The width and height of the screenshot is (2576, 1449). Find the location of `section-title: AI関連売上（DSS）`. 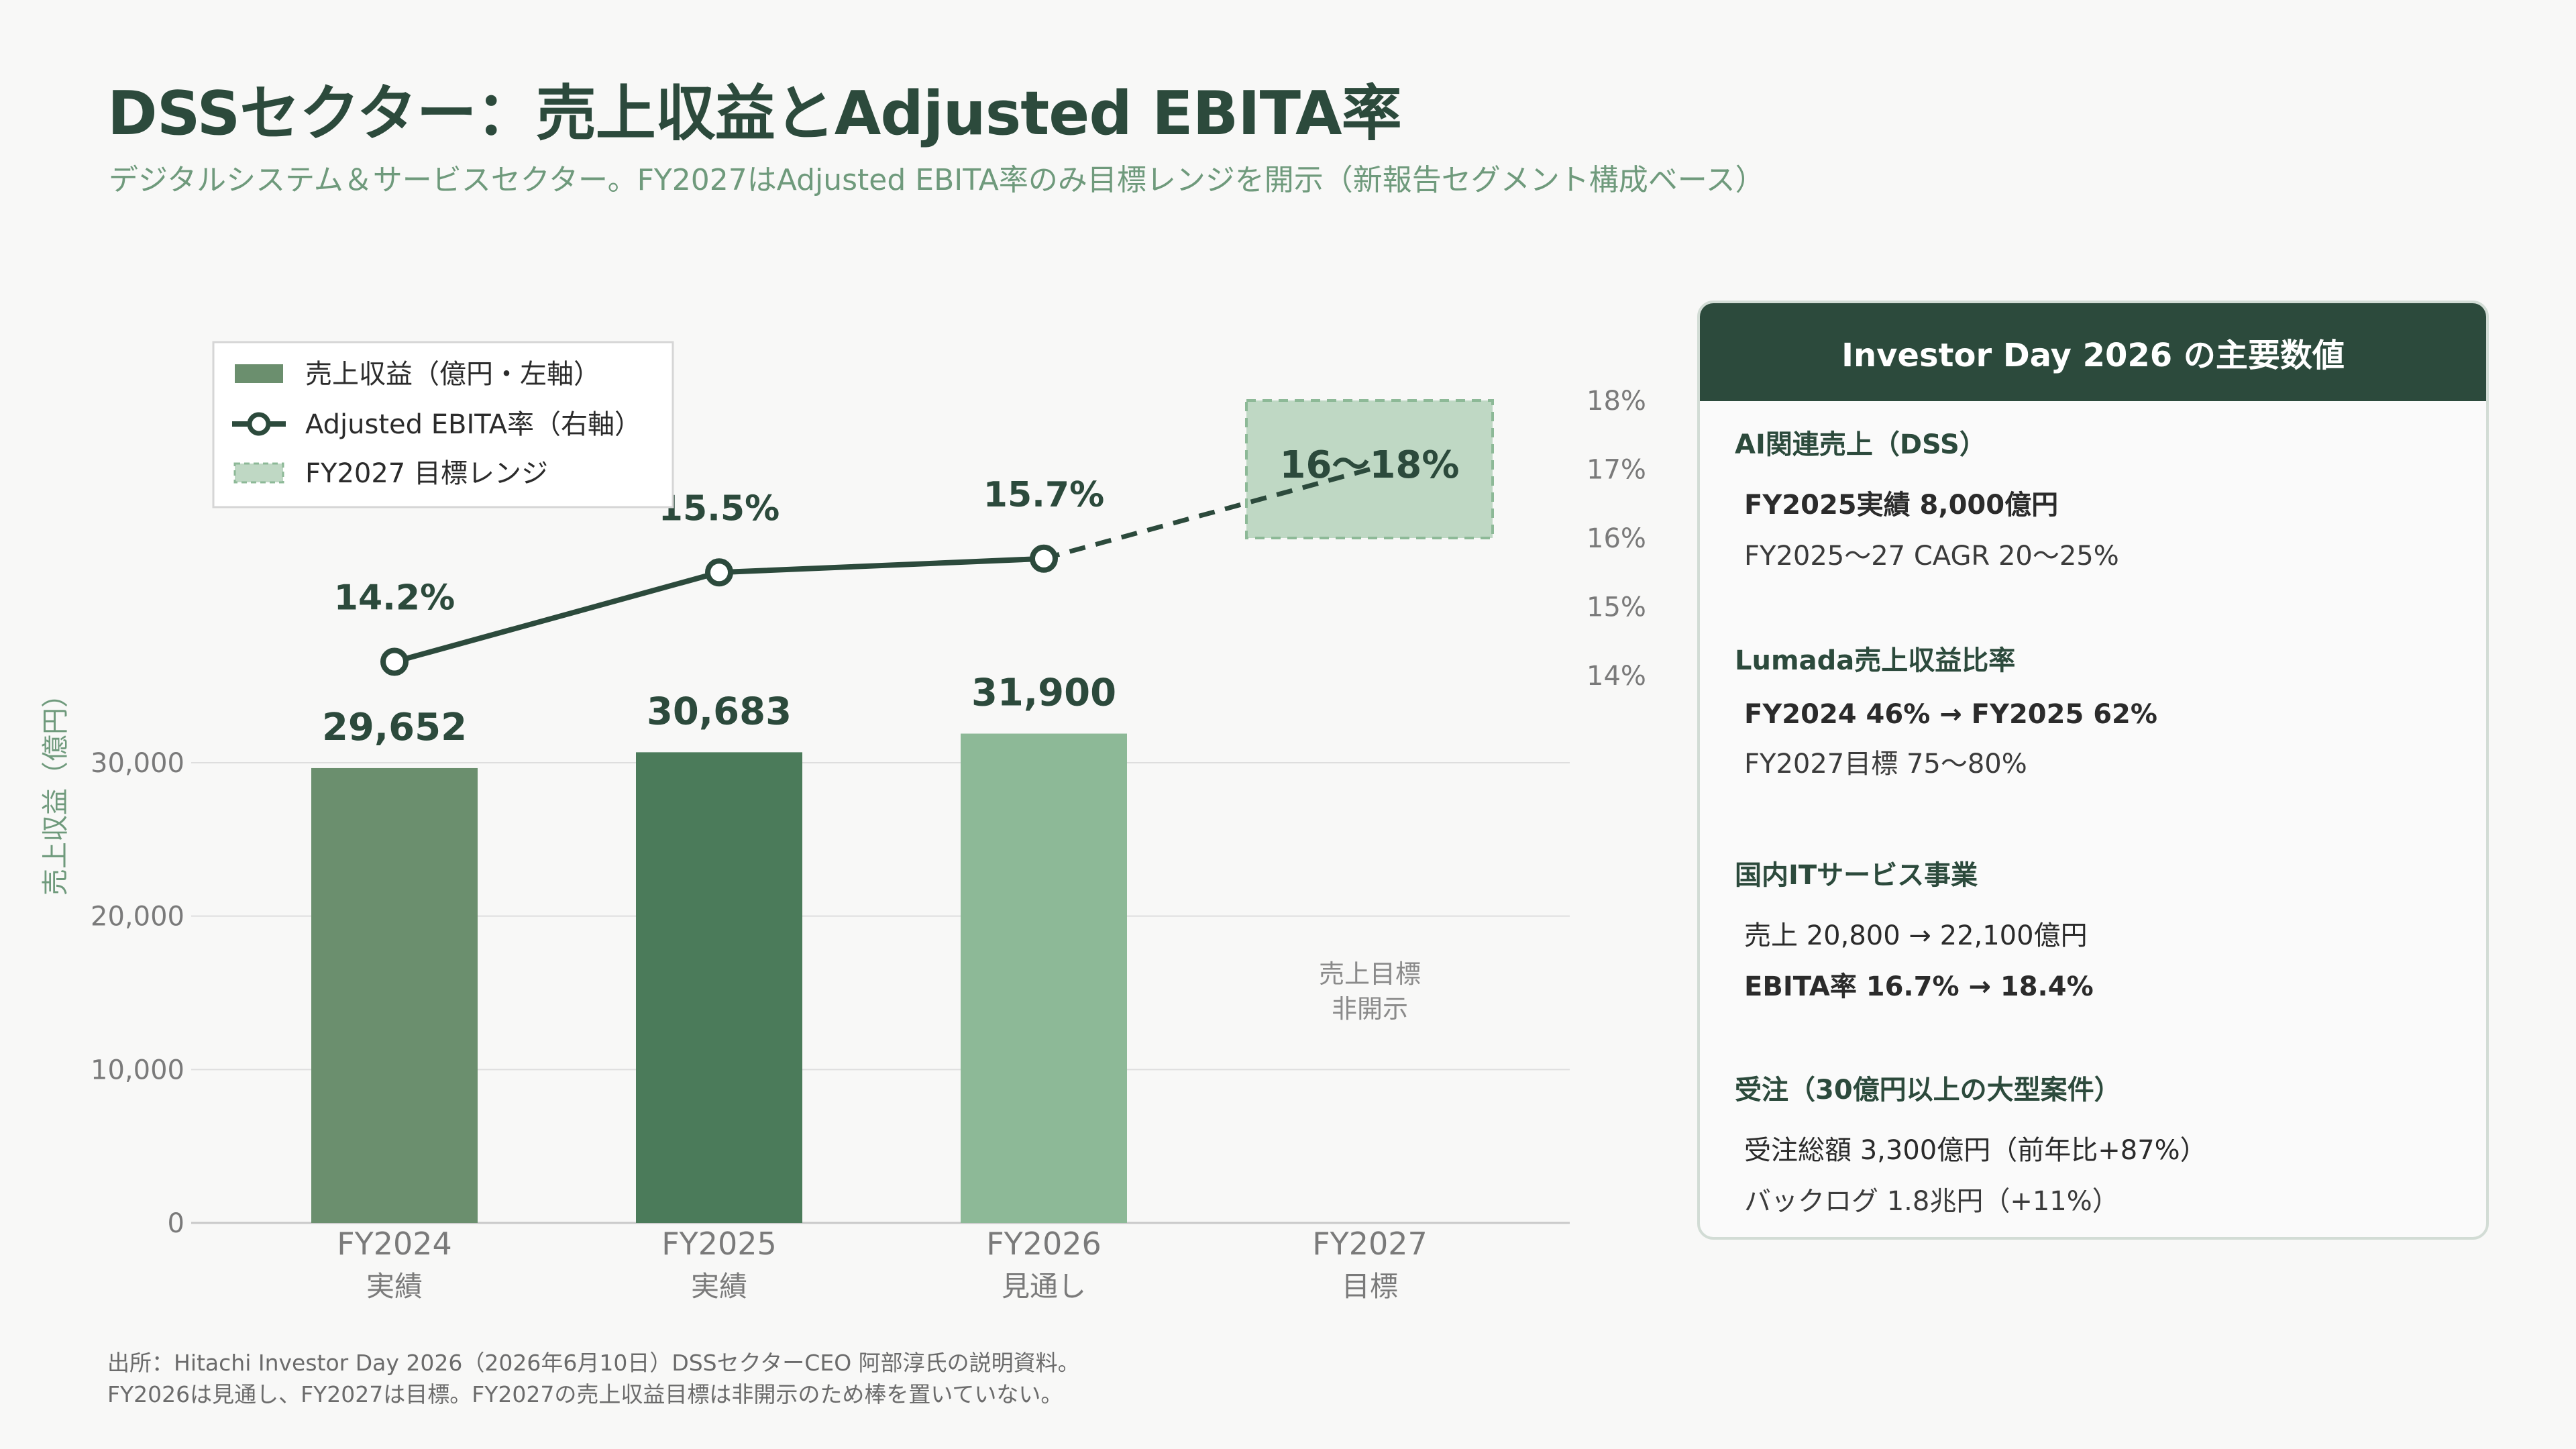

section-title: AI関連売上（DSS） is located at coordinates (1860, 444).